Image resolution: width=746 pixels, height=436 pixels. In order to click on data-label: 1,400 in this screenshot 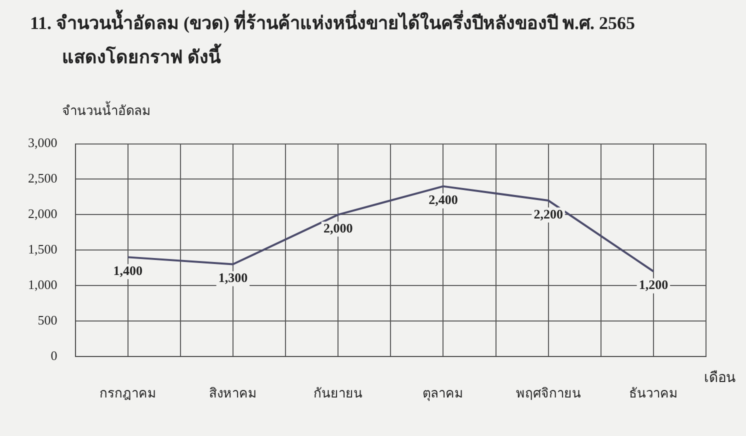, I will do `click(127, 270)`.